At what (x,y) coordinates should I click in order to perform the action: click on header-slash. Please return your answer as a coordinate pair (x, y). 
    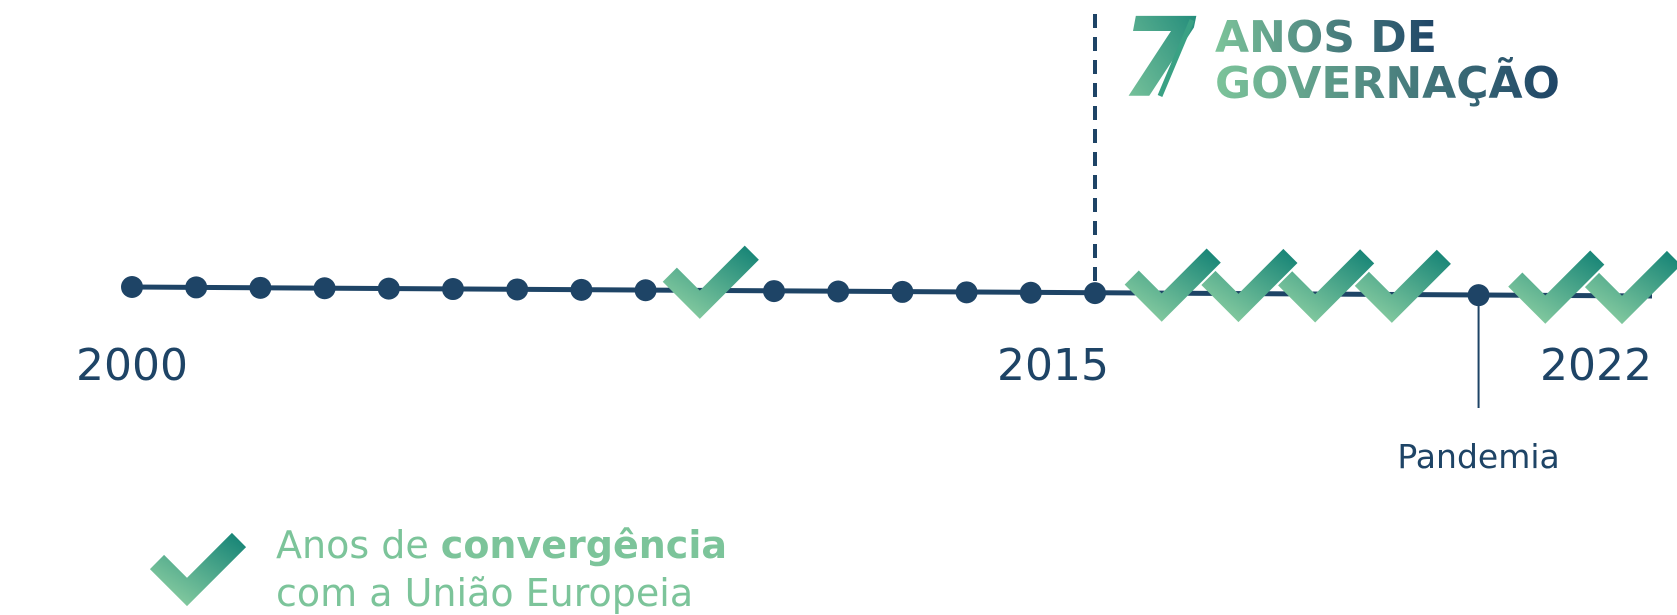
    Looking at the image, I should click on (1176, 58).